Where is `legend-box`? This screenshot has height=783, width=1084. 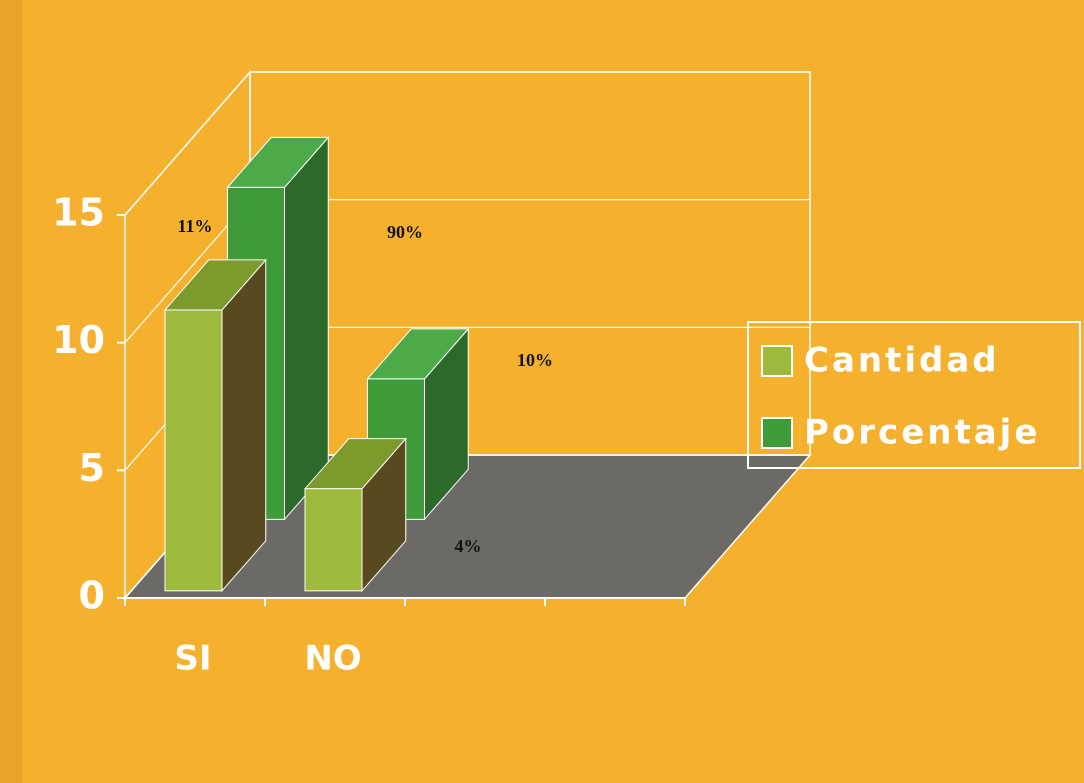
legend-box is located at coordinates (914, 395).